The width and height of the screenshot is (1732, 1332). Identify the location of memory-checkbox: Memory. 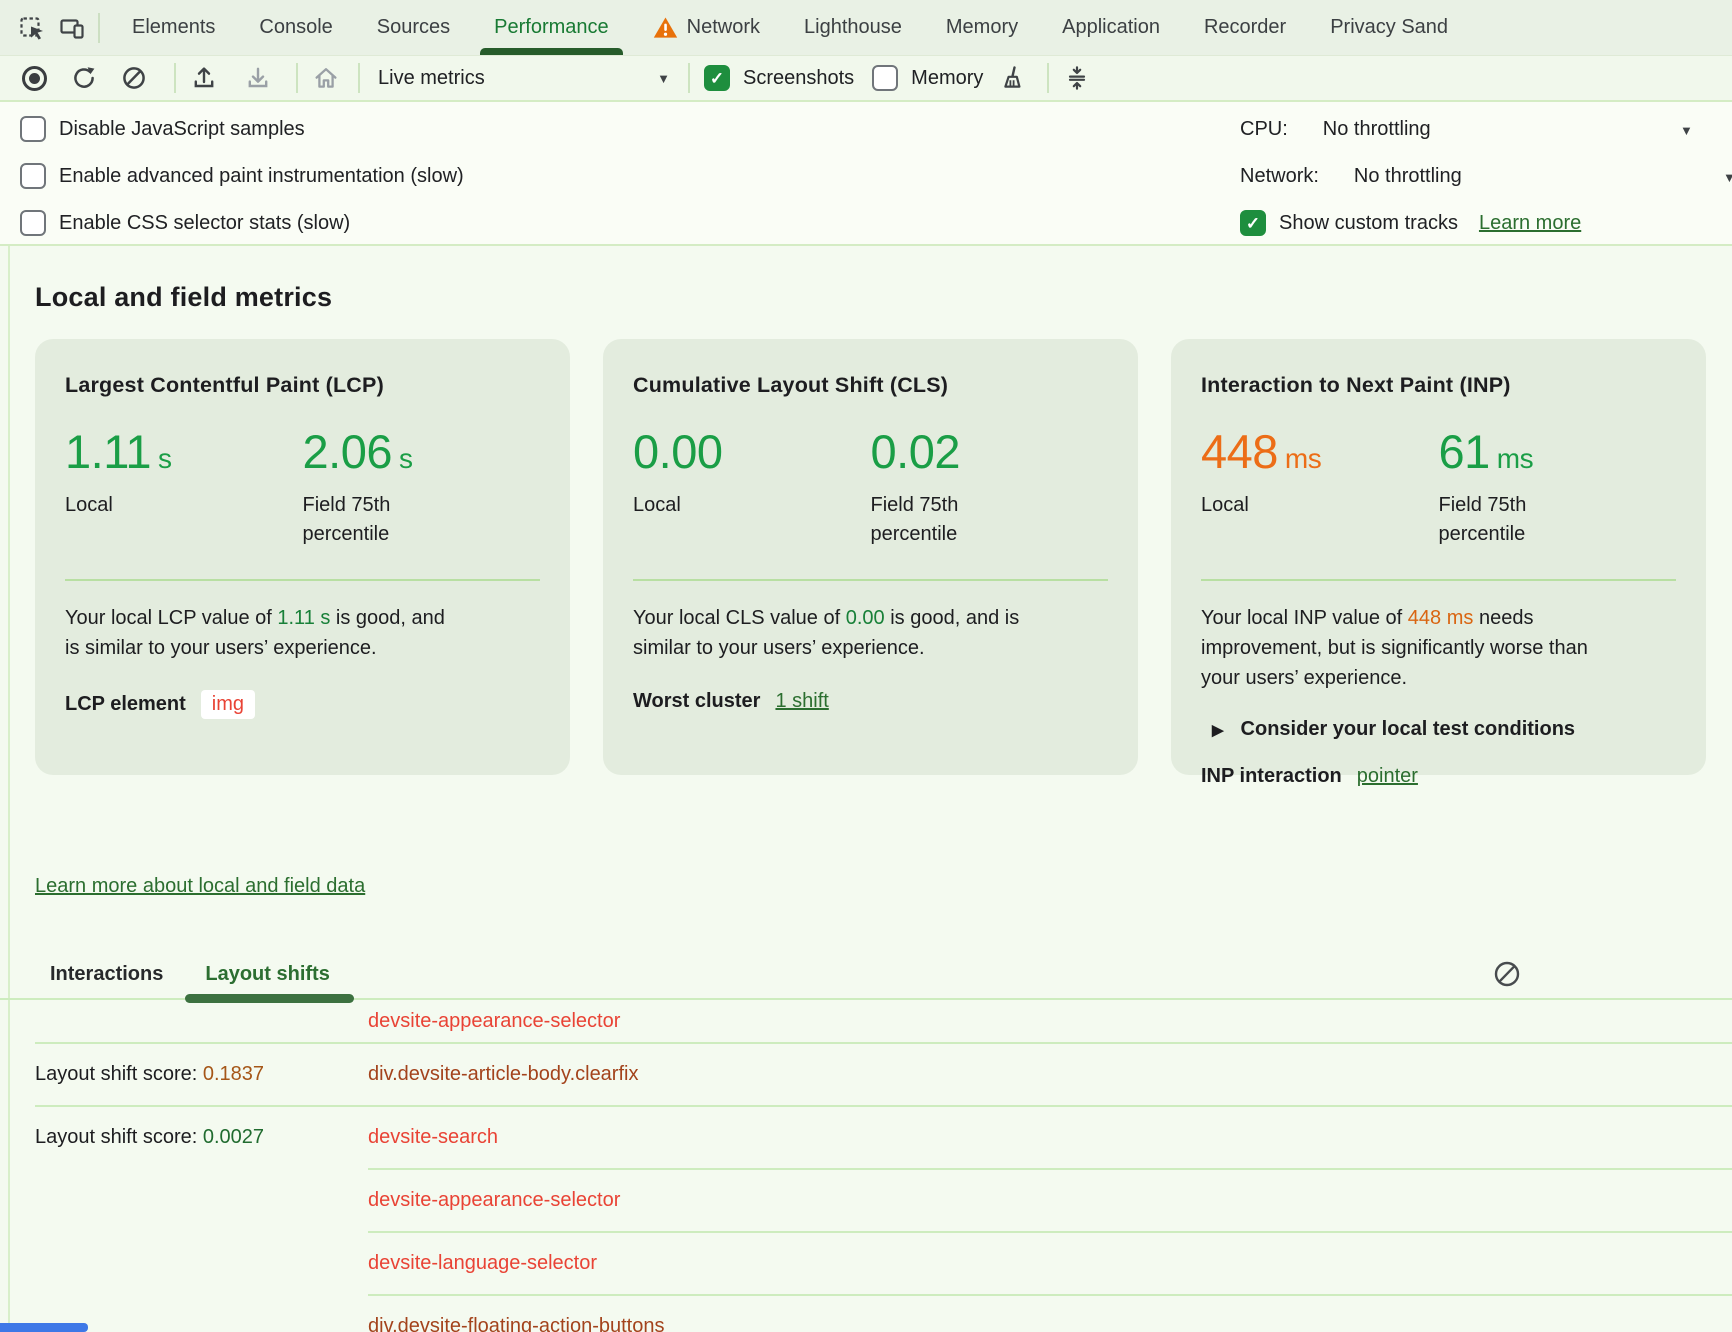
(927, 78).